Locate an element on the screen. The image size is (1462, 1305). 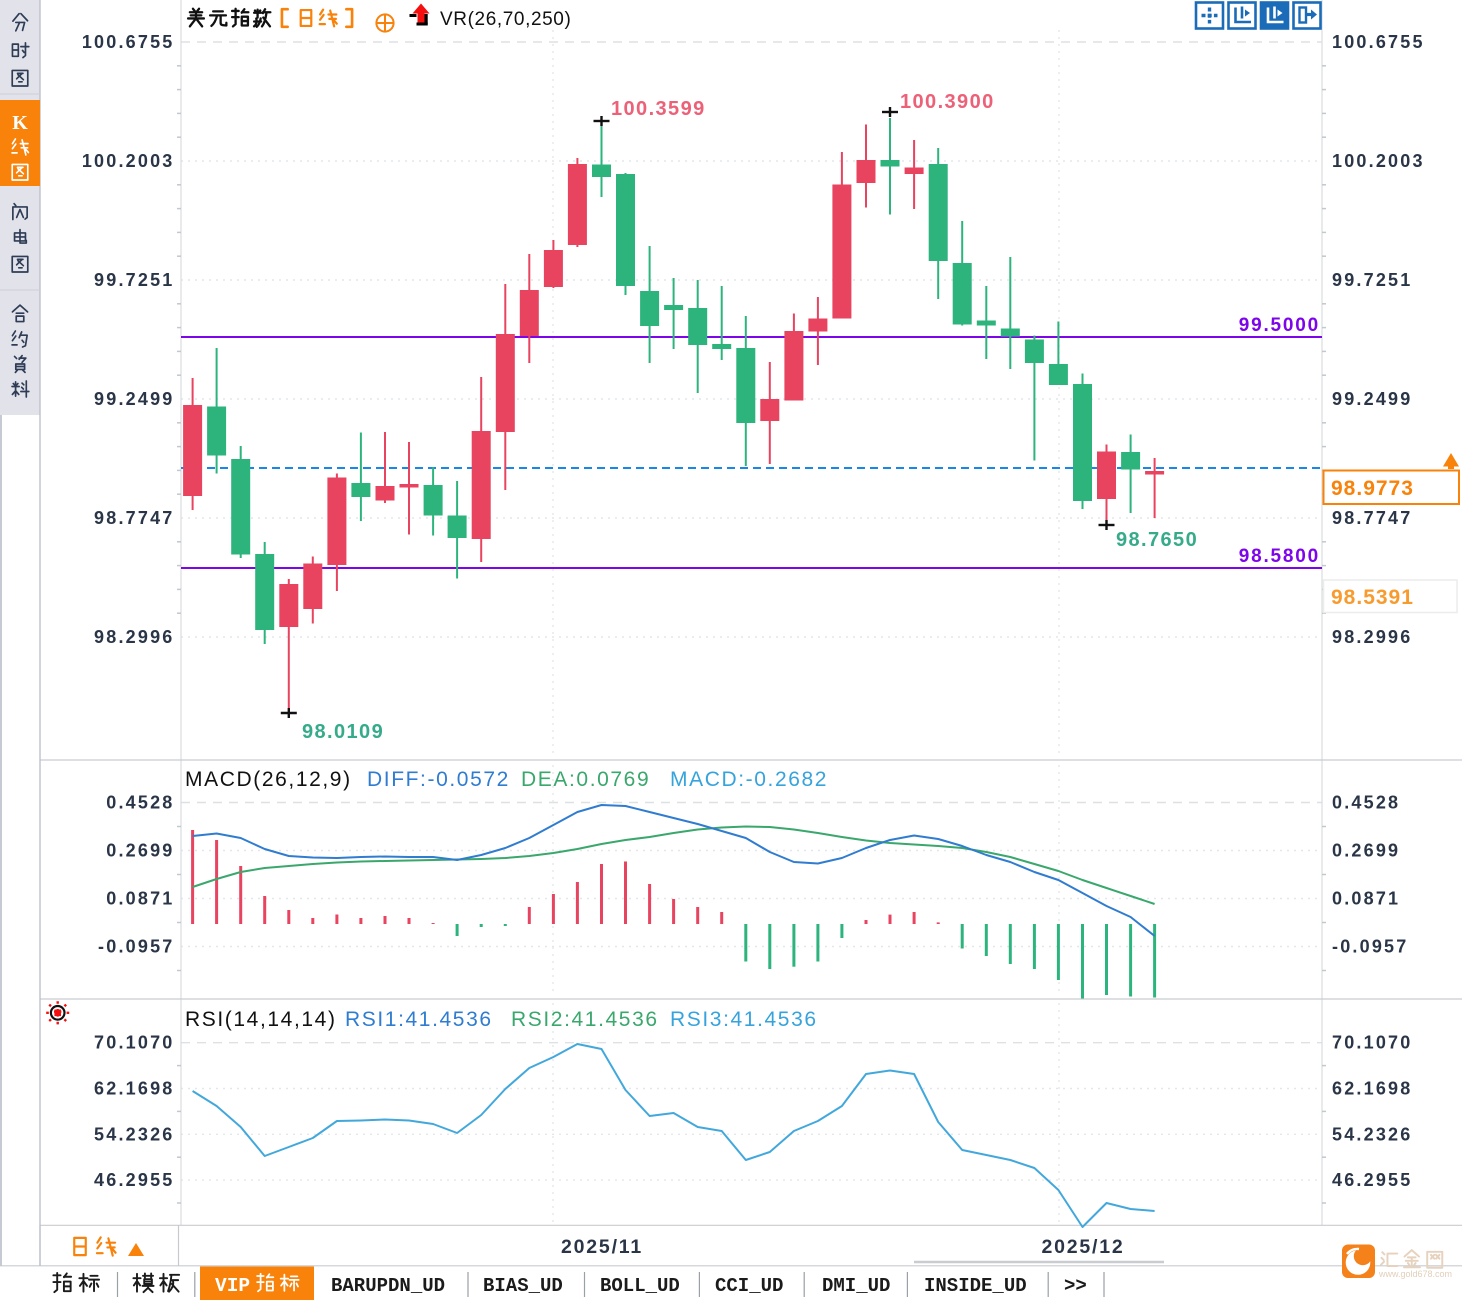
svg-text: MACD(26,12,9) is located at coordinates (268, 779).